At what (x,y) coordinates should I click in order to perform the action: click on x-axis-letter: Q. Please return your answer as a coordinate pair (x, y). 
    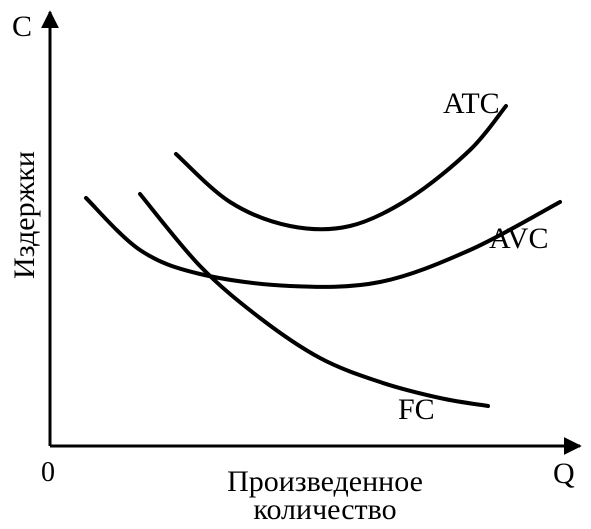
    Looking at the image, I should click on (564, 473).